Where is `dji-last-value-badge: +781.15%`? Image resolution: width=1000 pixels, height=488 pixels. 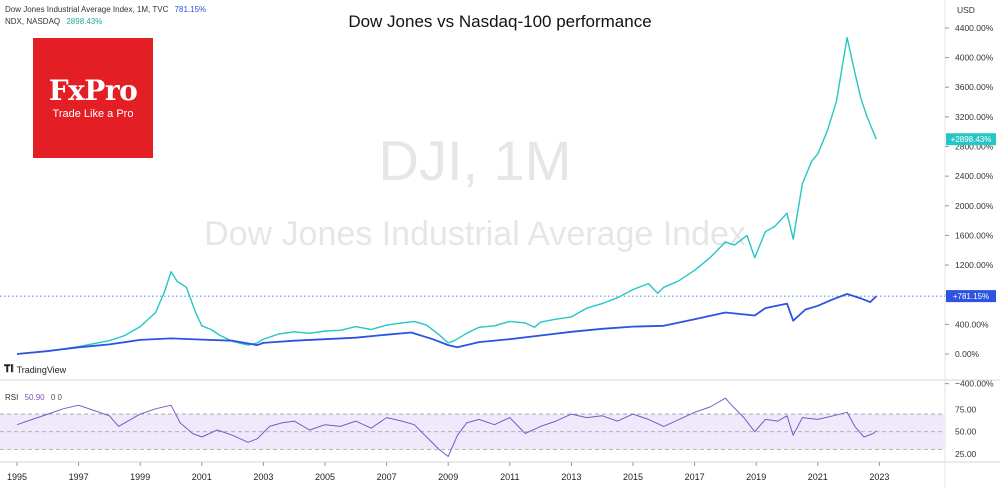 dji-last-value-badge: +781.15% is located at coordinates (971, 296).